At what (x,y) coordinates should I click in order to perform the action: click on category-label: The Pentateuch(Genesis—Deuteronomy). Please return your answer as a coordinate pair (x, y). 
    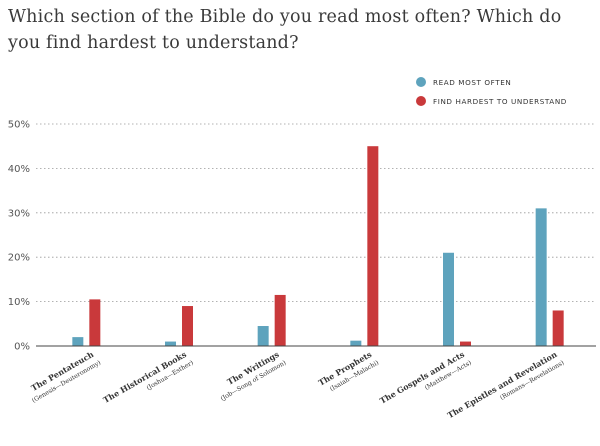
    Looking at the image, I should click on (65, 376).